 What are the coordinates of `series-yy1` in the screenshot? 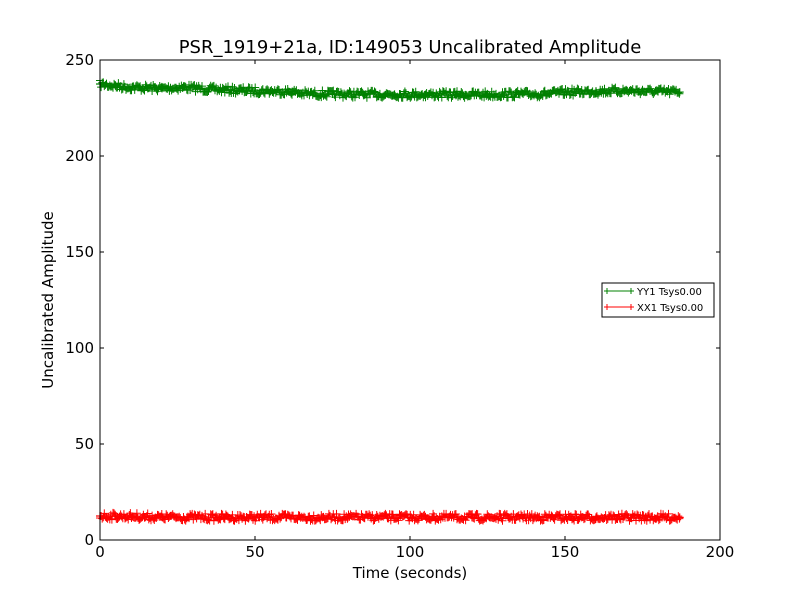 It's located at (390, 89).